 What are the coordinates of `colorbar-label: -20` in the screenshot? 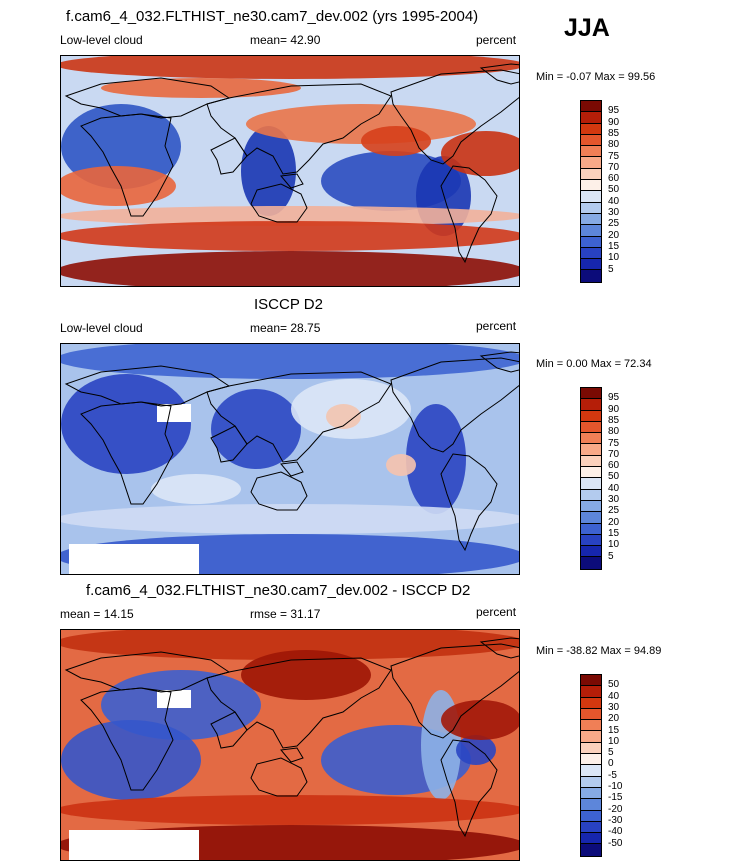 It's located at (615, 809).